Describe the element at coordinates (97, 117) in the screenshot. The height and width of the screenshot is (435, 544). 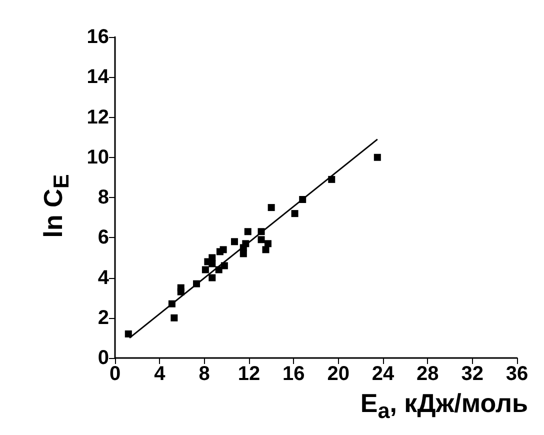
I see `y-tick-label: 12` at that location.